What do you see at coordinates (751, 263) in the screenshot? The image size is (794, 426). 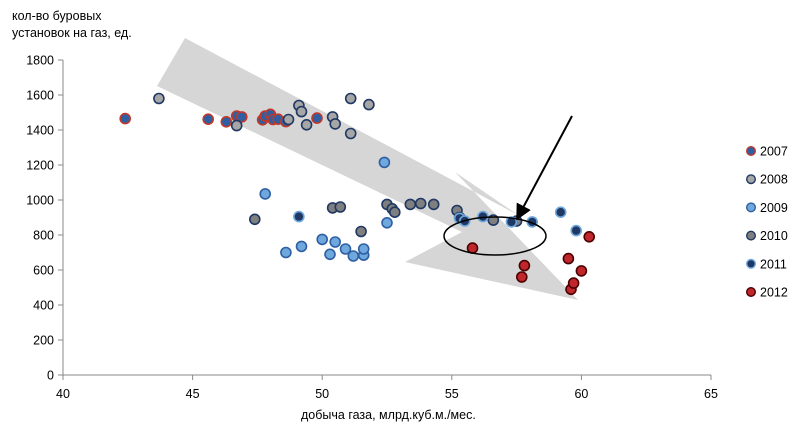 I see `legend-marker-2011` at bounding box center [751, 263].